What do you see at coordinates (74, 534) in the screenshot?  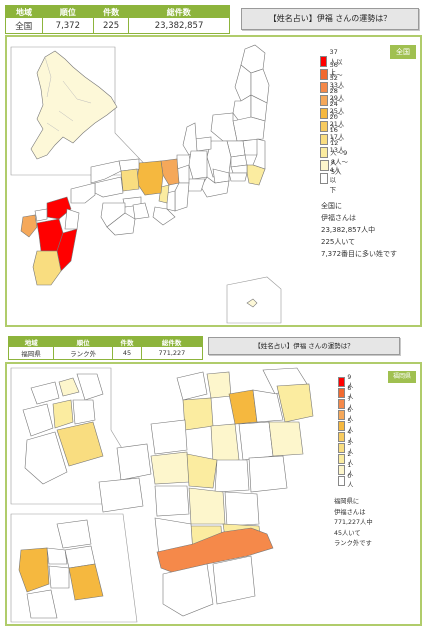 I see `ward-higashi` at bounding box center [74, 534].